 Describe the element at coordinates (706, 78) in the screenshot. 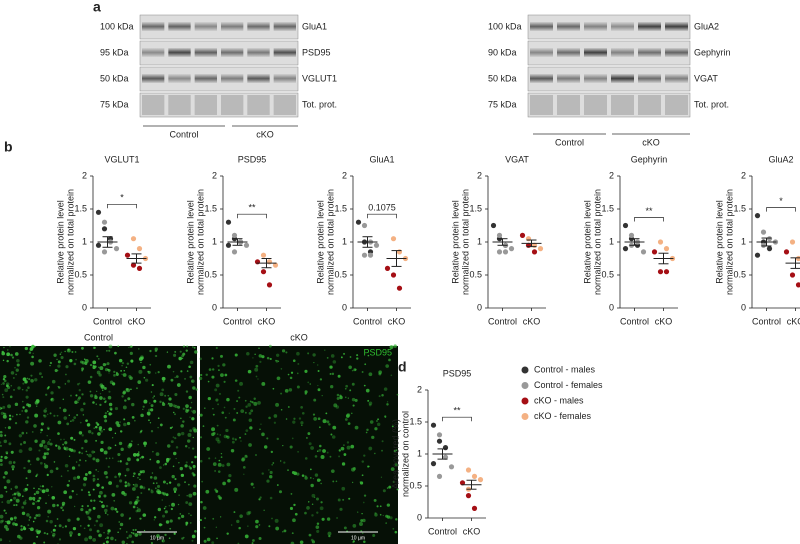

I see `blot-protein: VGAT` at that location.